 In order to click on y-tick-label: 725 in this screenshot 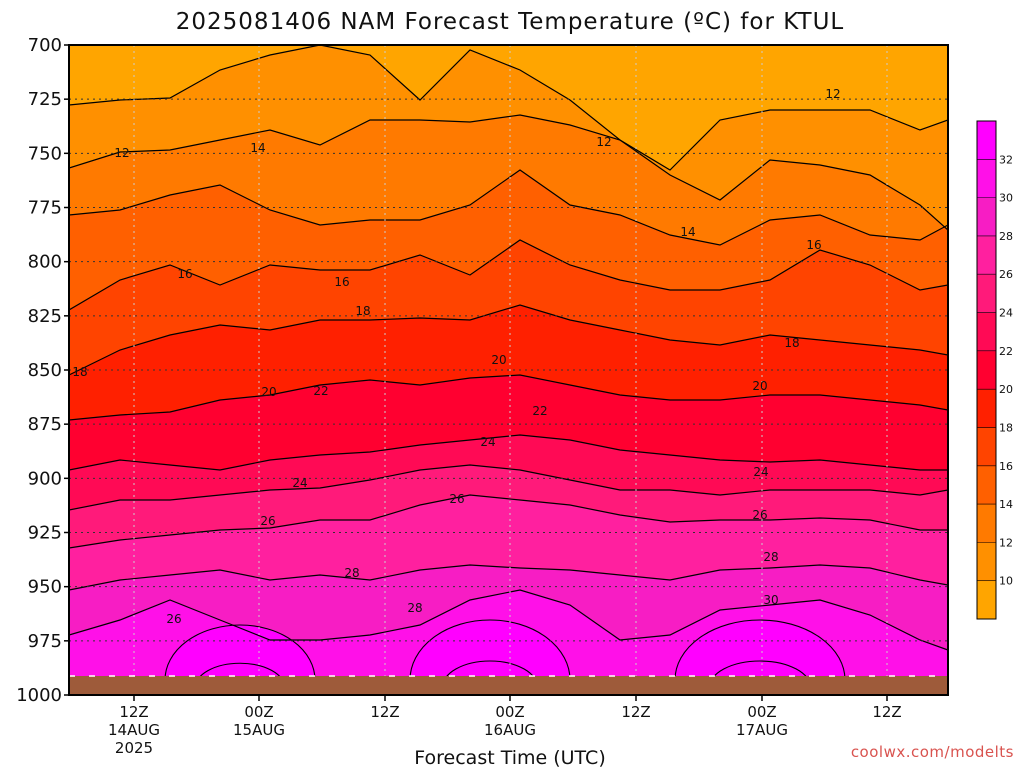, I will do `click(45, 99)`.